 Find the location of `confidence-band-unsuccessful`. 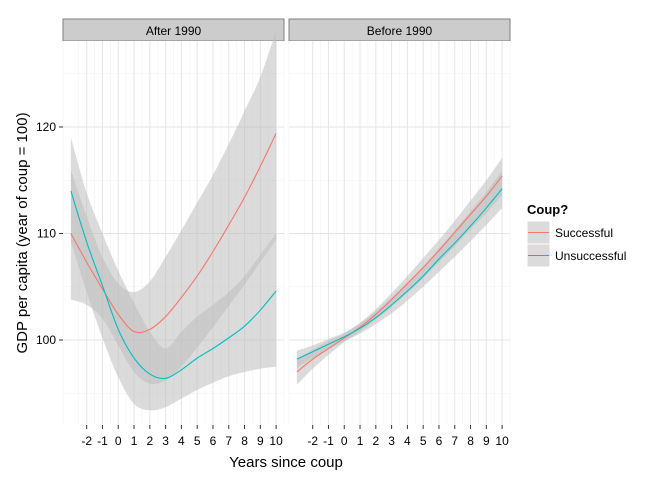

confidence-band-unsuccessful is located at coordinates (399, 269).